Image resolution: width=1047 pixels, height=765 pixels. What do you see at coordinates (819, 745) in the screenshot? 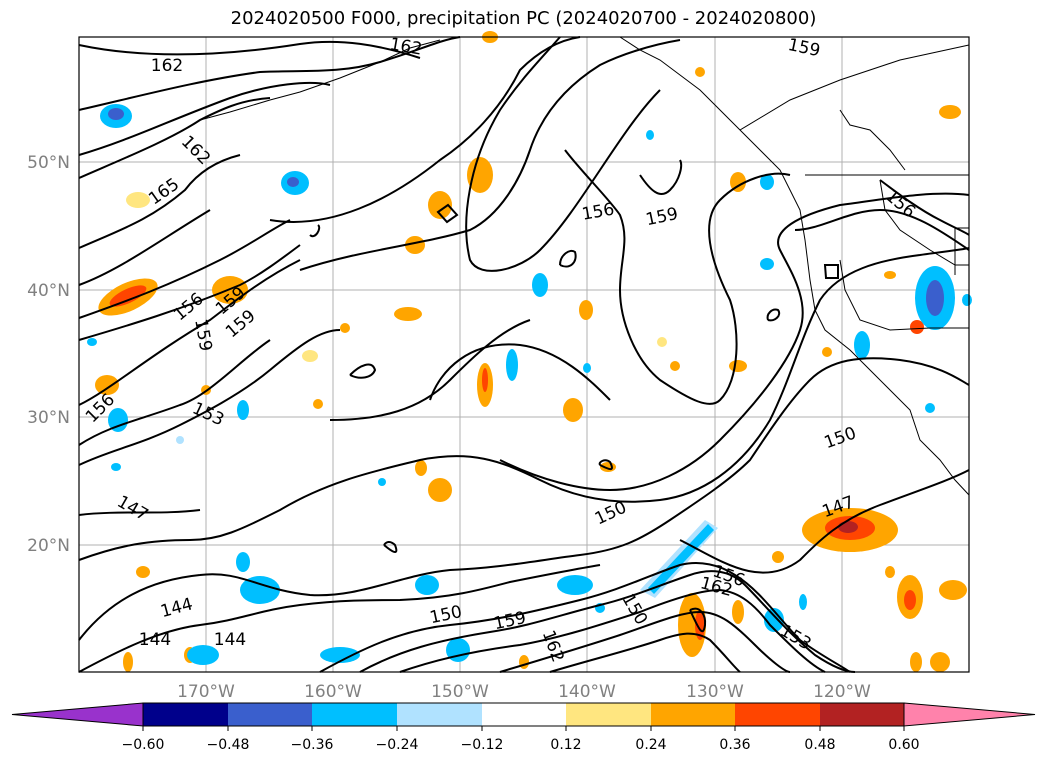
I see `colorbar-tick-label: 0.48` at bounding box center [819, 745].